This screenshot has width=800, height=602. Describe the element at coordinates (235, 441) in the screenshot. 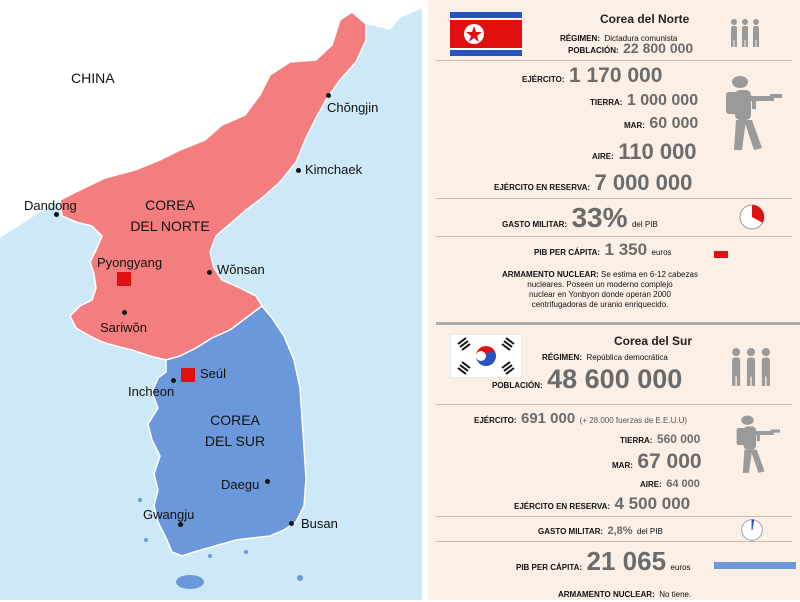

I see `south-korea-label-line2: DEL SUR` at that location.